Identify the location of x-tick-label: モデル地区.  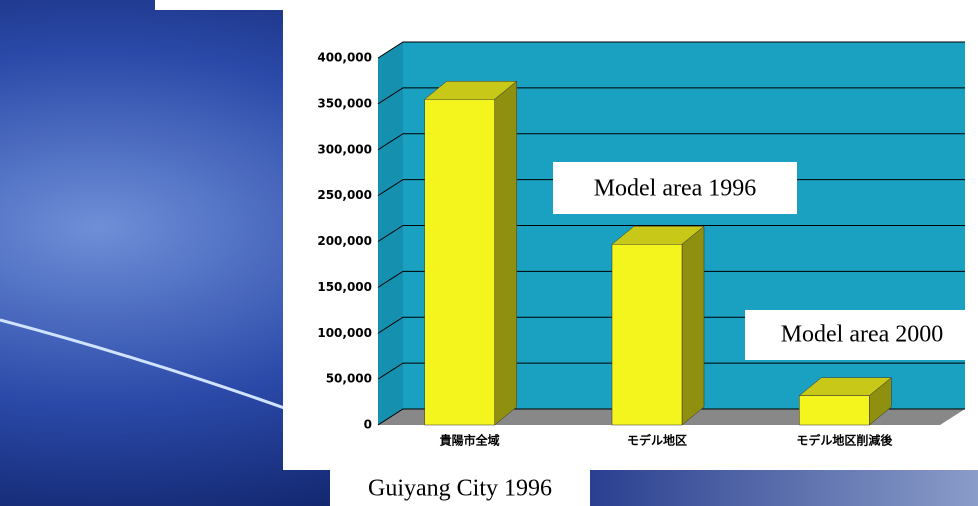
(657, 440).